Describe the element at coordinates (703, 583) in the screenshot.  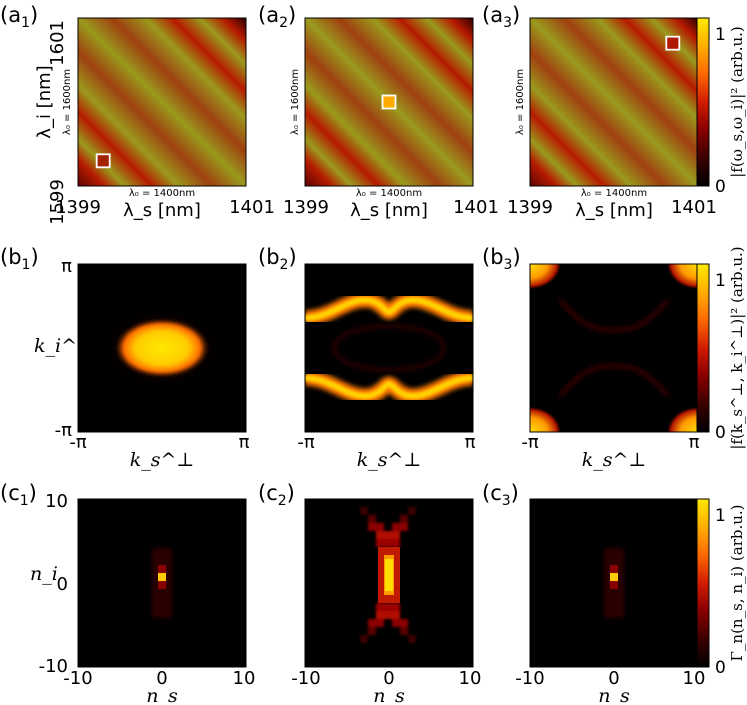
I see `colorbar-c` at that location.